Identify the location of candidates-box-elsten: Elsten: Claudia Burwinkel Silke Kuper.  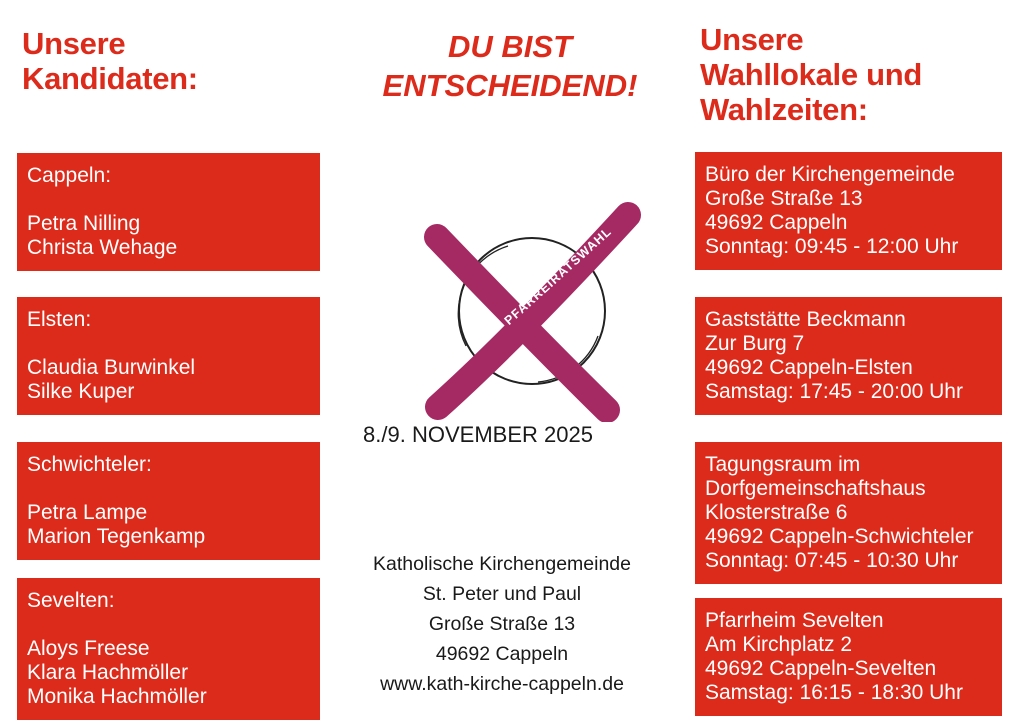
(168, 356).